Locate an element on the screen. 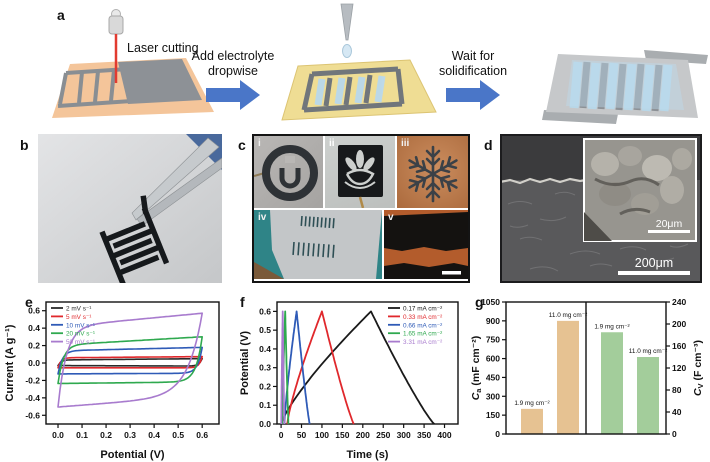 This screenshot has height=462, width=710. svg-text: 240 is located at coordinates (679, 302).